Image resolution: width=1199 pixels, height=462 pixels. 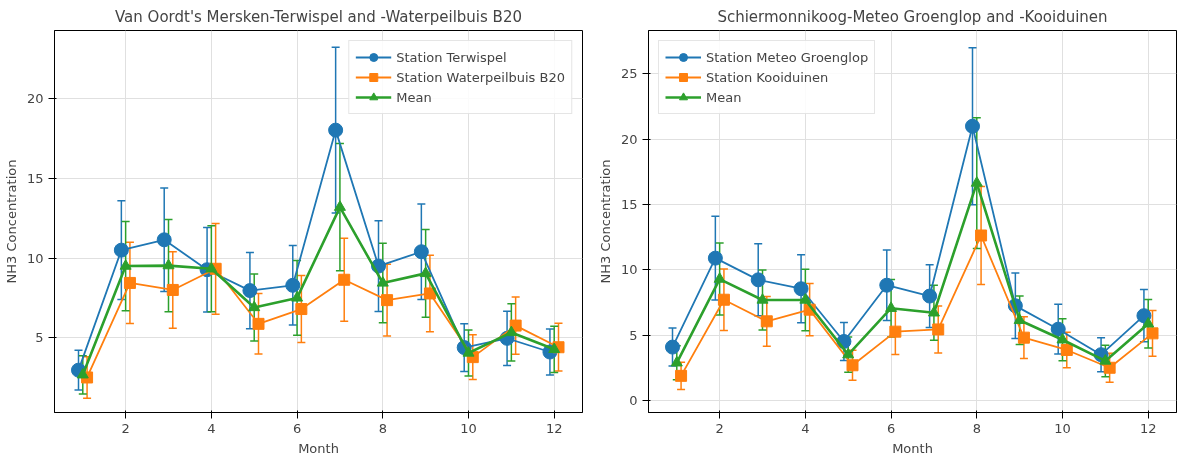 I want to click on legend-label: Station Waterpeilbuis B20, so click(x=480, y=77).